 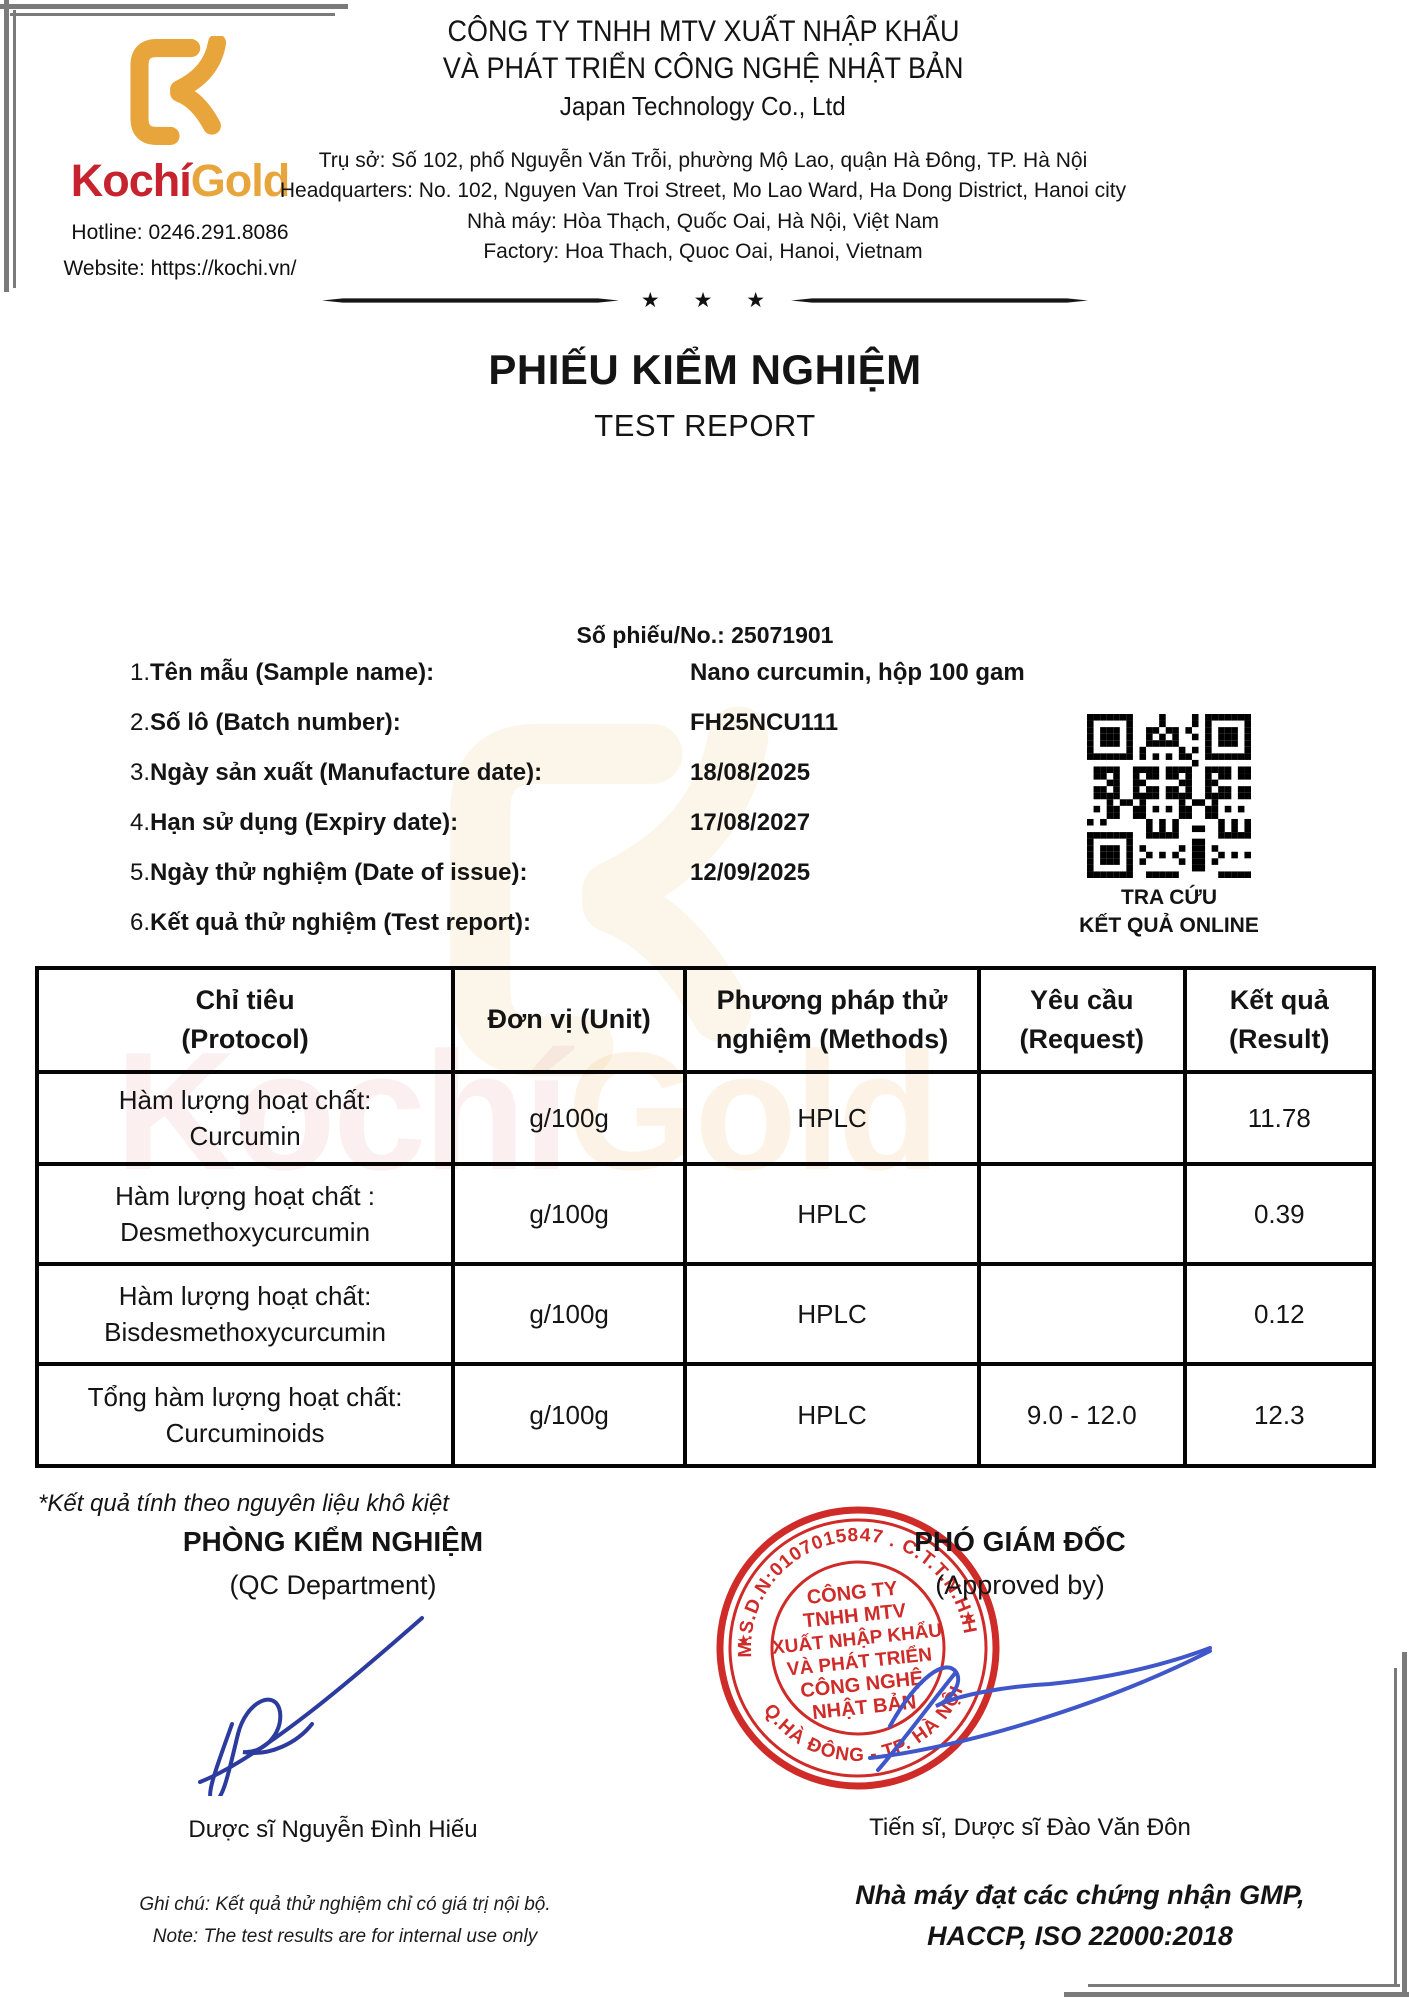 What do you see at coordinates (245, 1020) in the screenshot?
I see `col-header-protocol: Chỉ tiêu (Protocol)` at bounding box center [245, 1020].